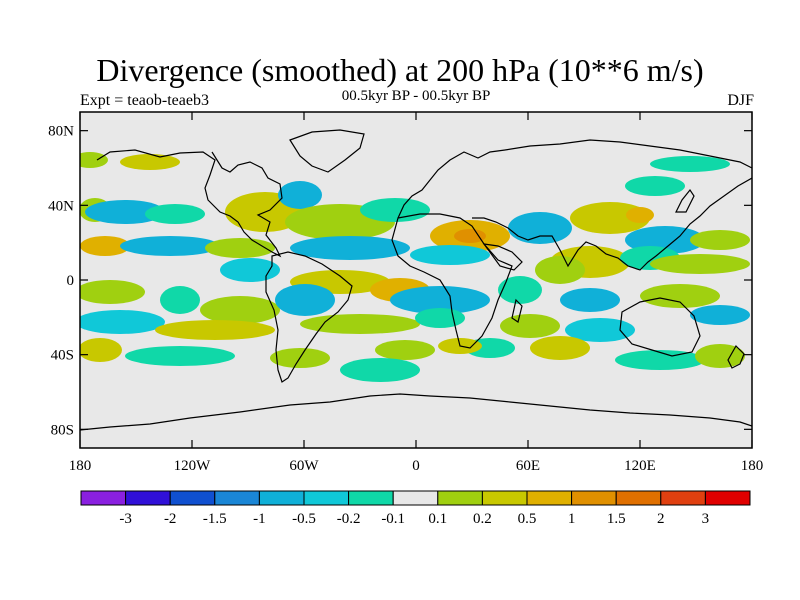 This screenshot has height=600, width=800. I want to click on coastline-south-america, so click(309, 317).